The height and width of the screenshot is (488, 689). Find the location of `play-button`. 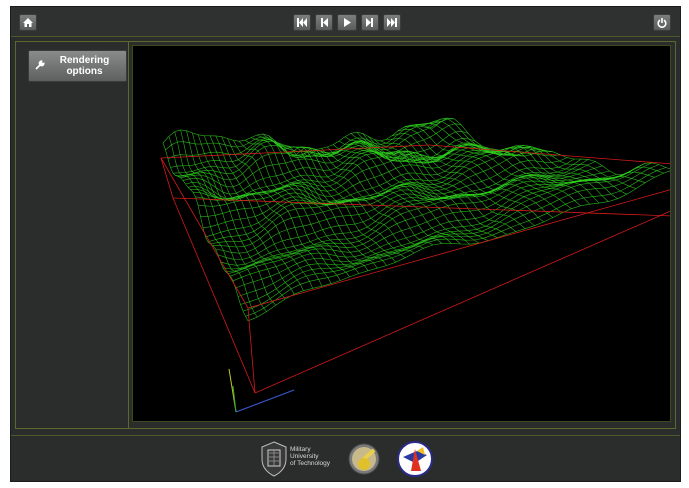

play-button is located at coordinates (347, 22).